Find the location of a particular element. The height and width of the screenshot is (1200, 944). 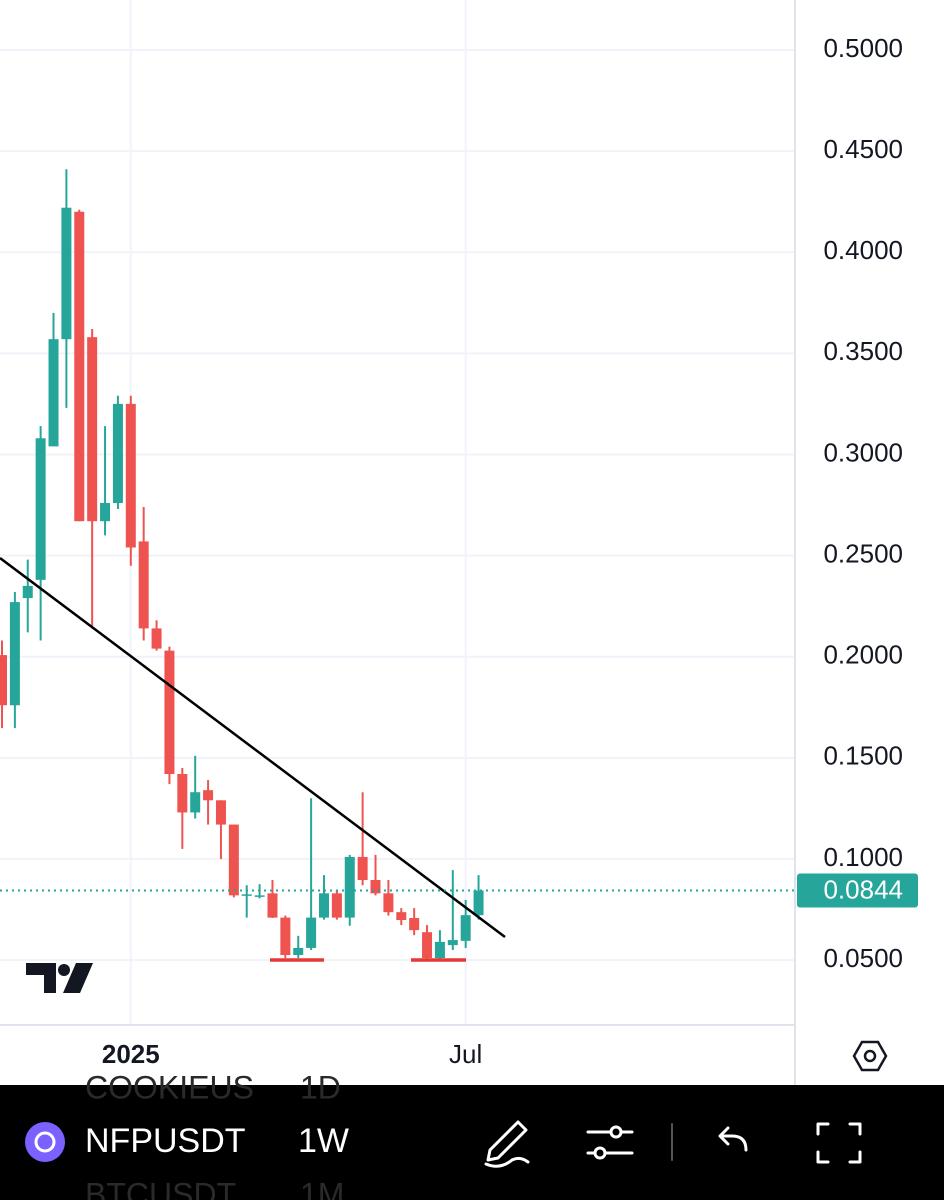

y-tick-label: 0.1500 is located at coordinates (863, 756).